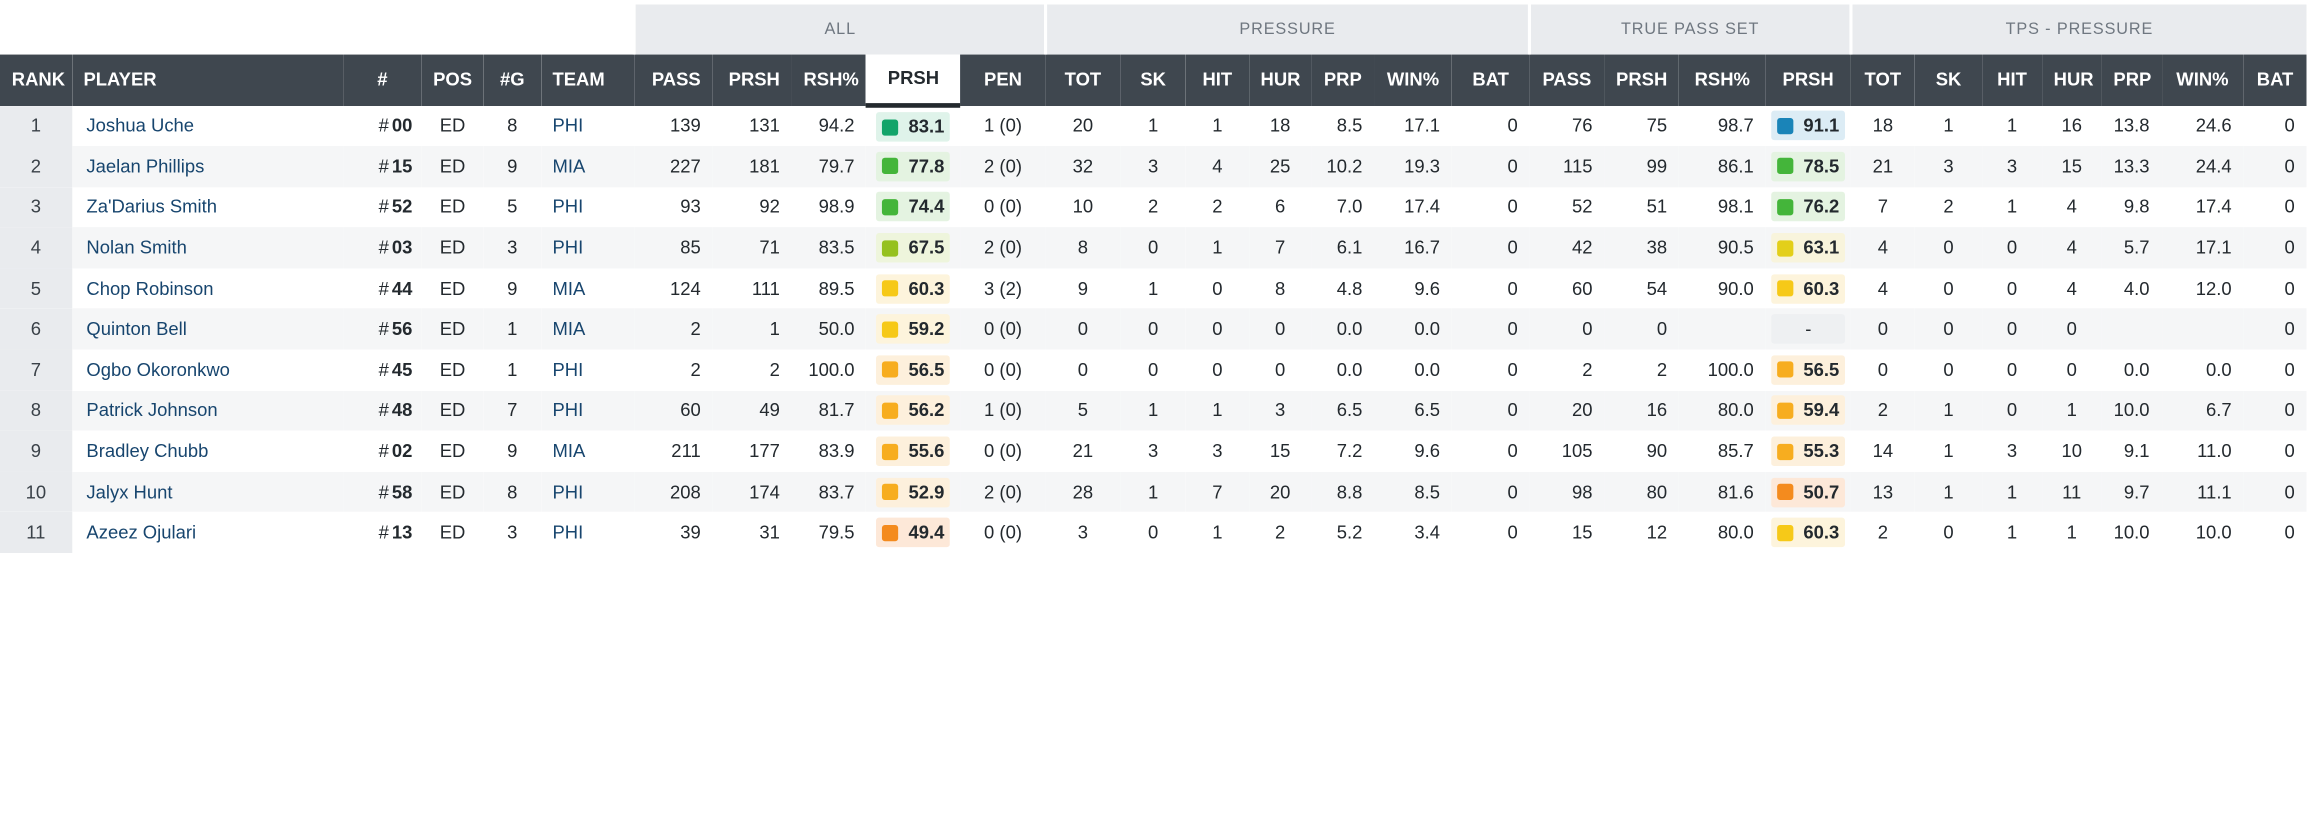  I want to click on prsh-grade-cell: 67.5, so click(913, 248).